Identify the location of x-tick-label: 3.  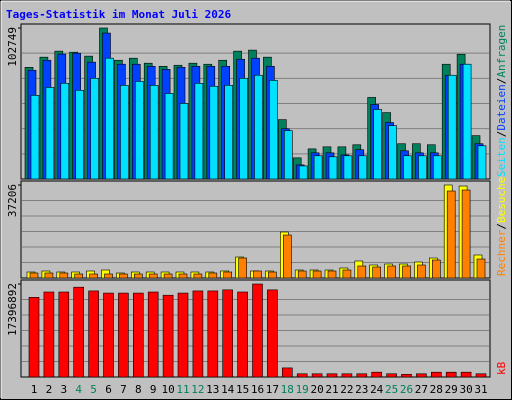
(63, 389).